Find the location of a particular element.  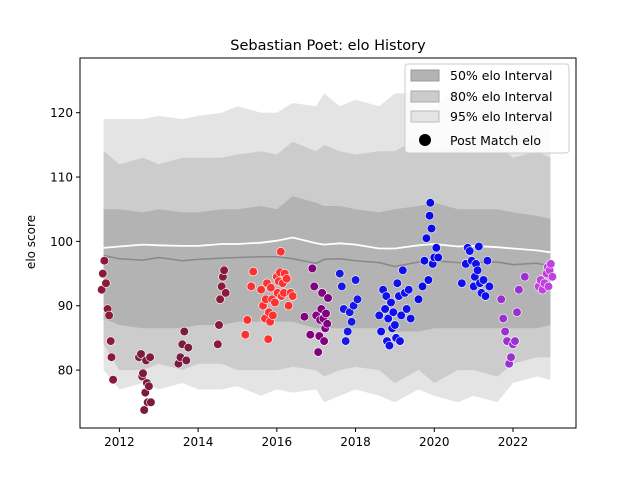

mean-line is located at coordinates (327, 245).